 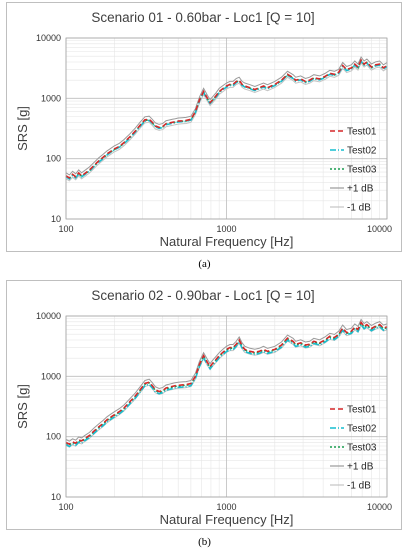 I want to click on chart-title: Scenario 02 - 0.90bar - Loc1 [Q = 10], so click(x=202, y=295).